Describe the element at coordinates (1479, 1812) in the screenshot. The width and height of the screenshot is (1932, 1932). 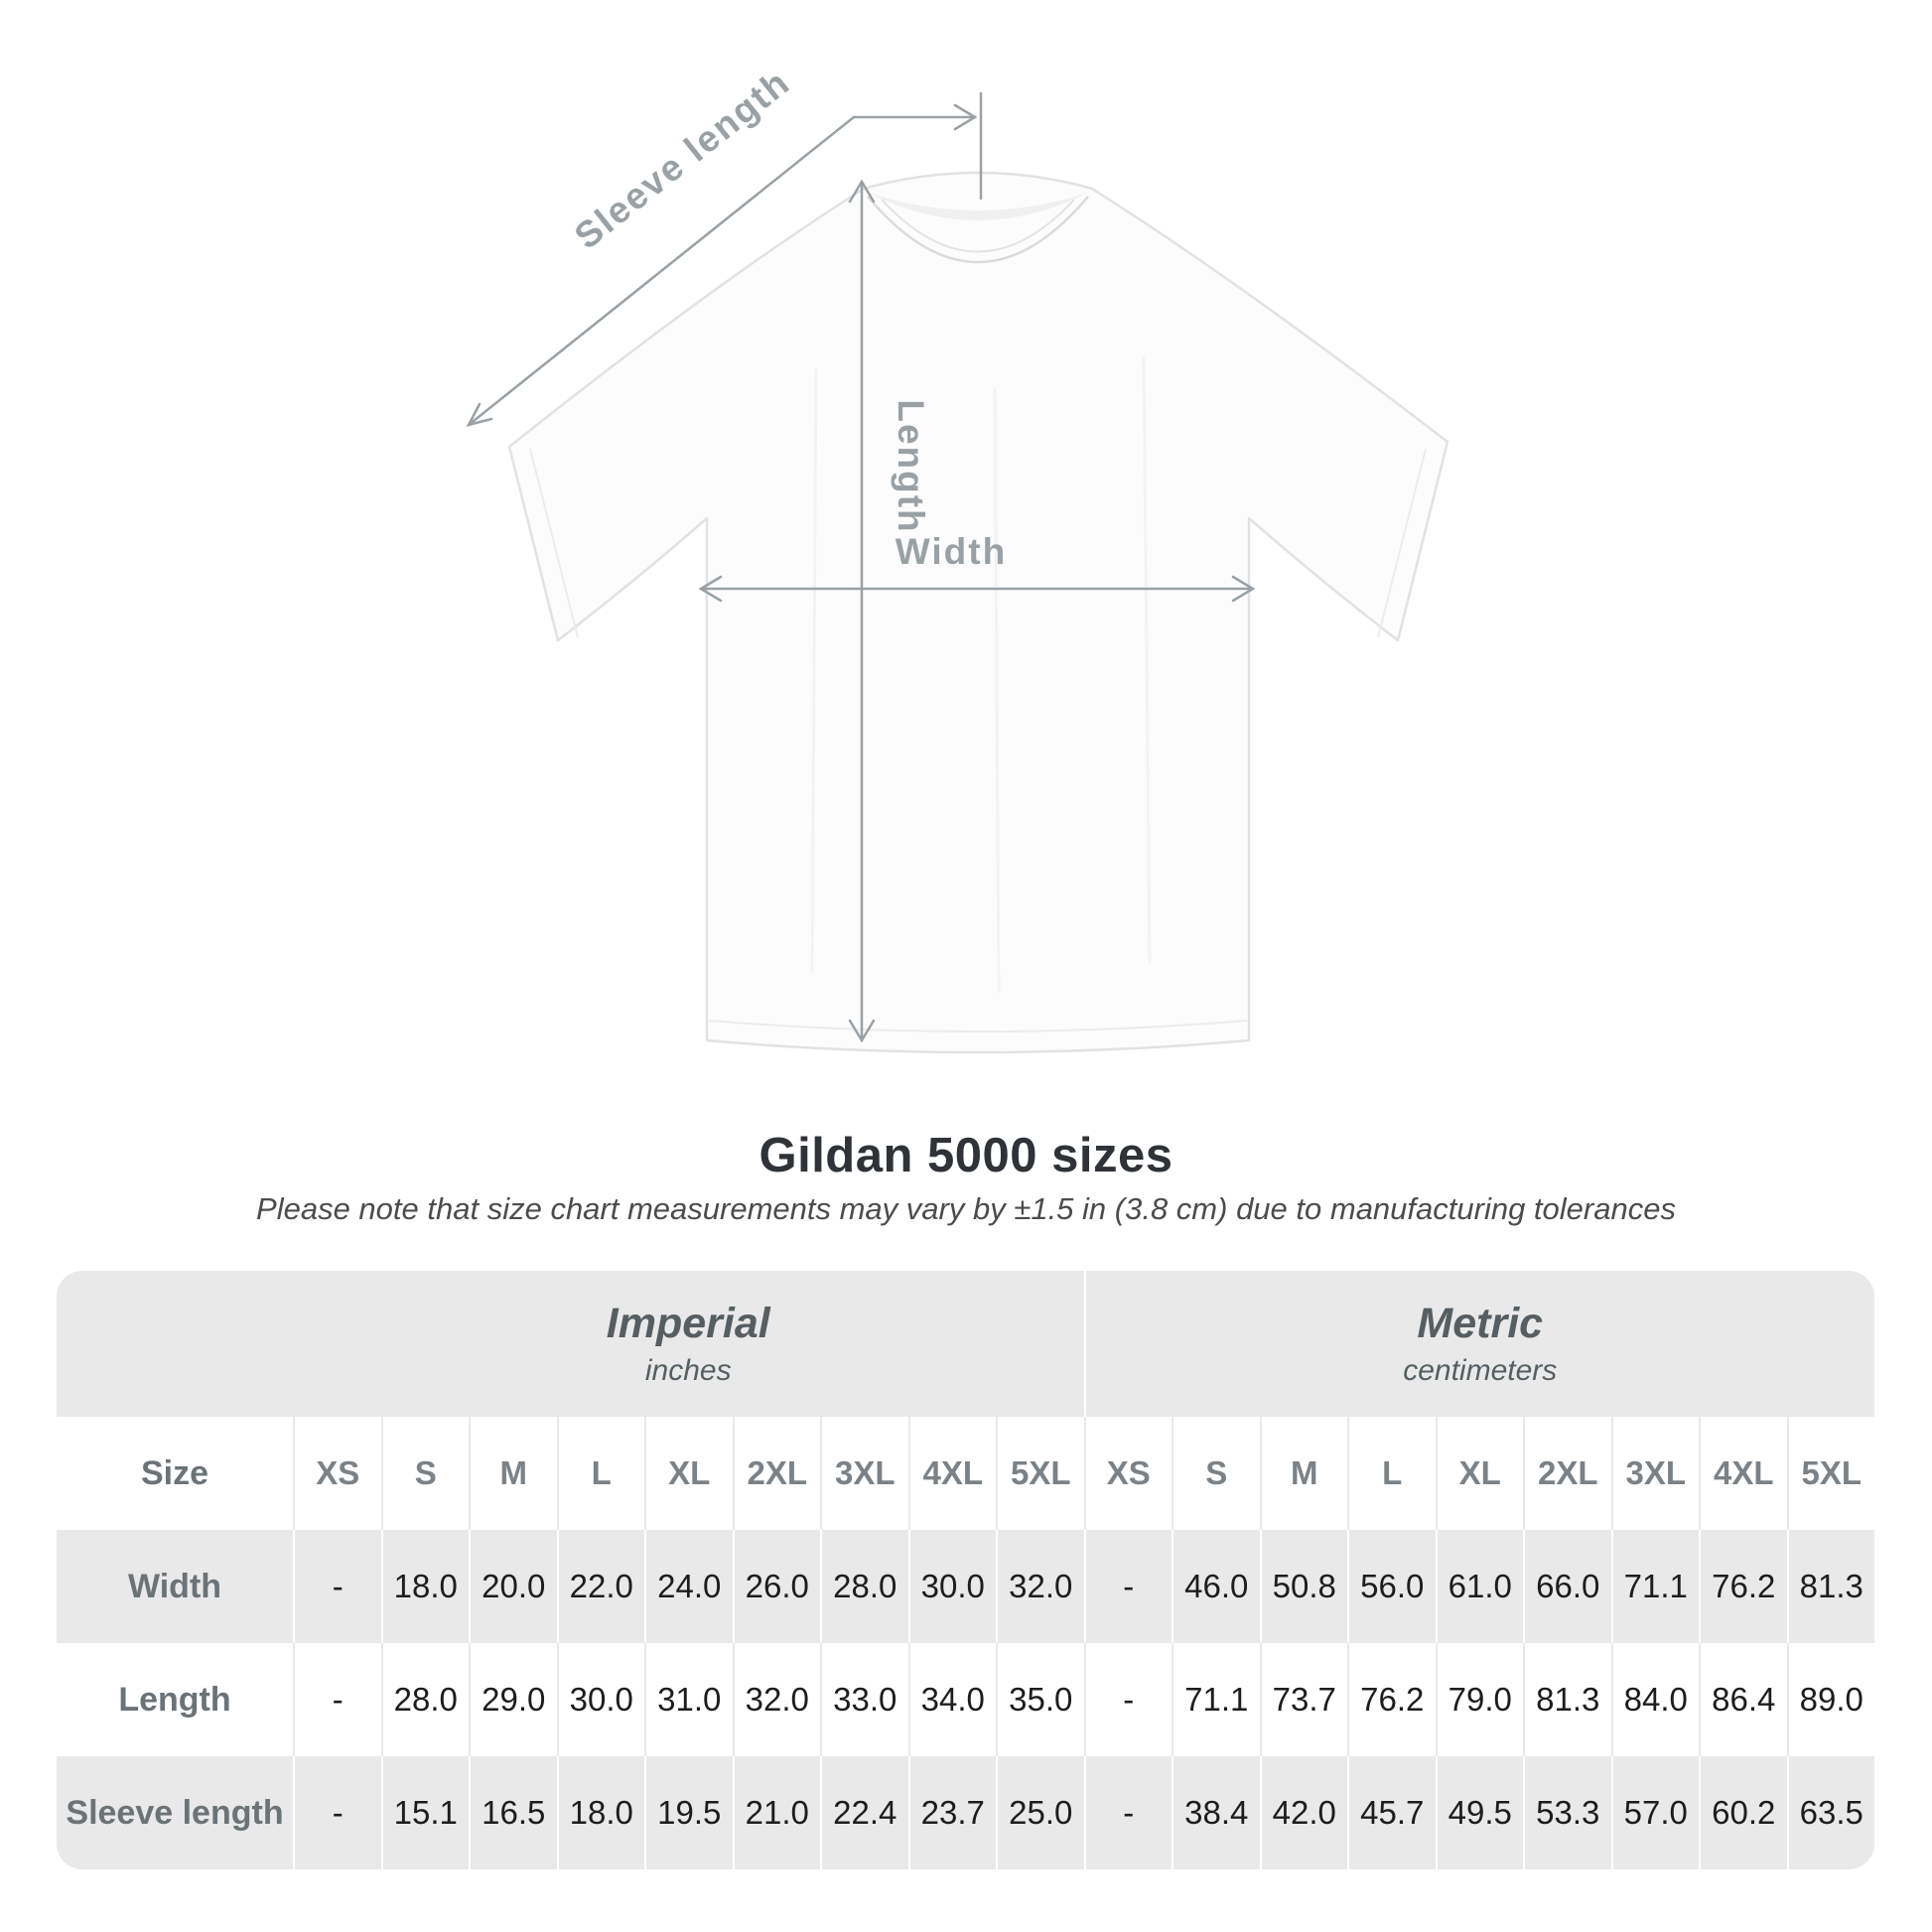
I see `value-cell: 49.5` at that location.